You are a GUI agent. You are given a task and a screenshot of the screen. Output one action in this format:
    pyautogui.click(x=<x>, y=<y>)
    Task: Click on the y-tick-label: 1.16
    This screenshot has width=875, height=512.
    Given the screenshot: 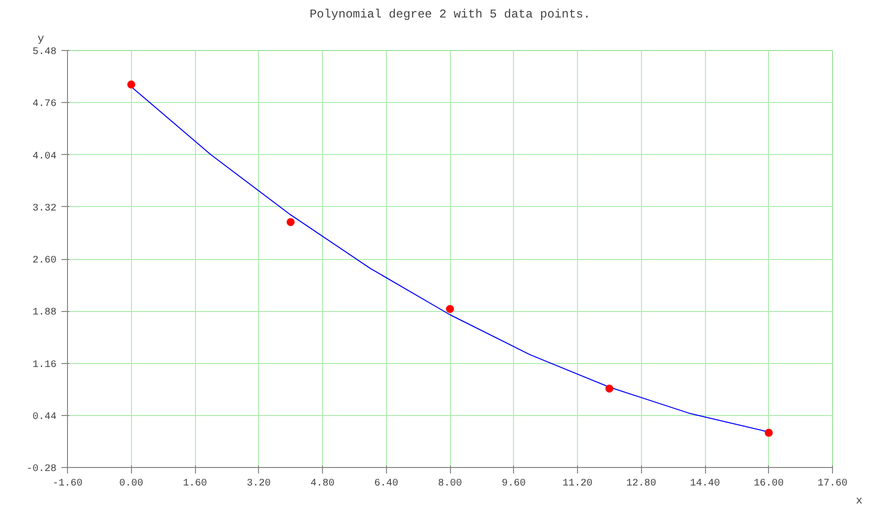 What is the action you would take?
    pyautogui.click(x=44, y=365)
    